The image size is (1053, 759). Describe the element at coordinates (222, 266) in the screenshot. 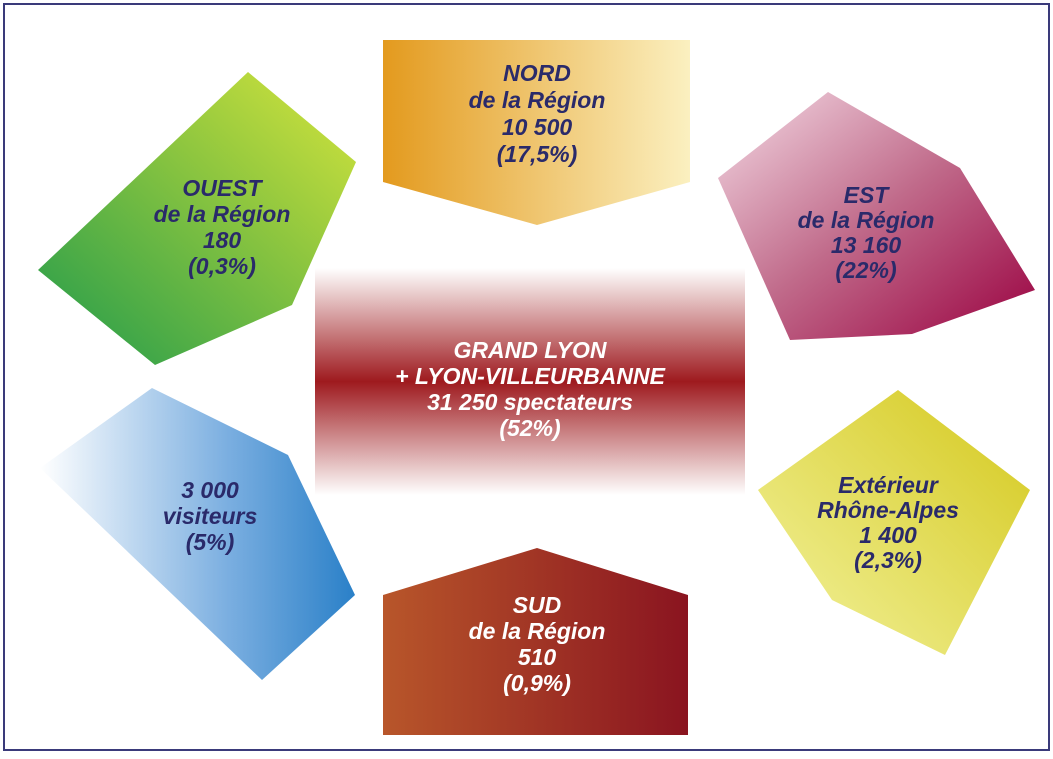

I see `node-label: (0,3%)` at that location.